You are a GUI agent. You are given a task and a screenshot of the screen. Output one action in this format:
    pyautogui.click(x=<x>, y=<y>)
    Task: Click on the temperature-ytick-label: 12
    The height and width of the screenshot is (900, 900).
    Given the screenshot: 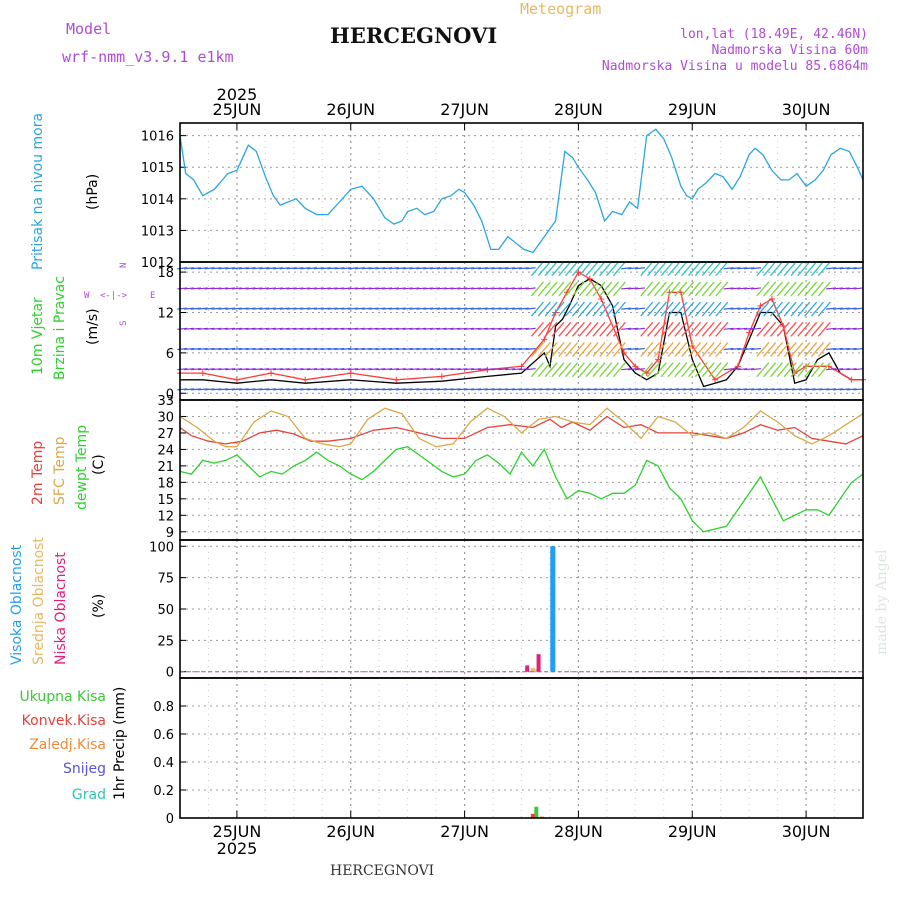 What is the action you would take?
    pyautogui.click(x=165, y=516)
    